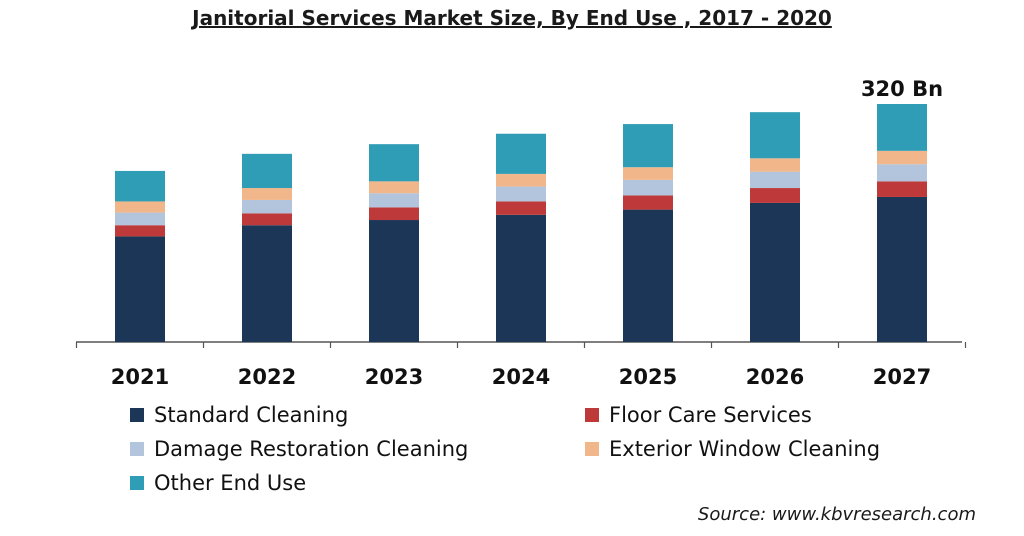  Describe the element at coordinates (902, 377) in the screenshot. I see `x-tick-label-2027: 2027` at that location.